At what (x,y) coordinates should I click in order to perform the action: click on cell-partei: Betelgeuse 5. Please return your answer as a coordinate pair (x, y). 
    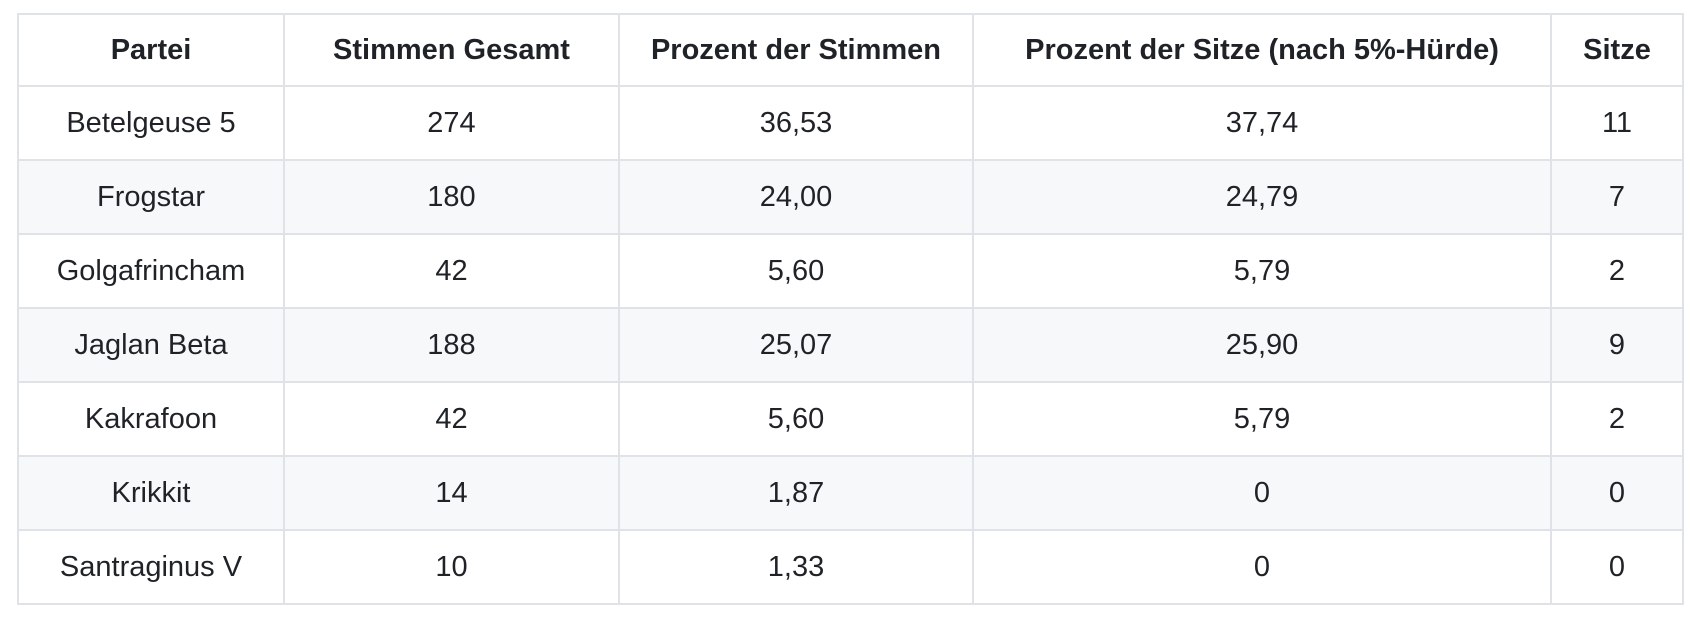
    Looking at the image, I should click on (151, 123).